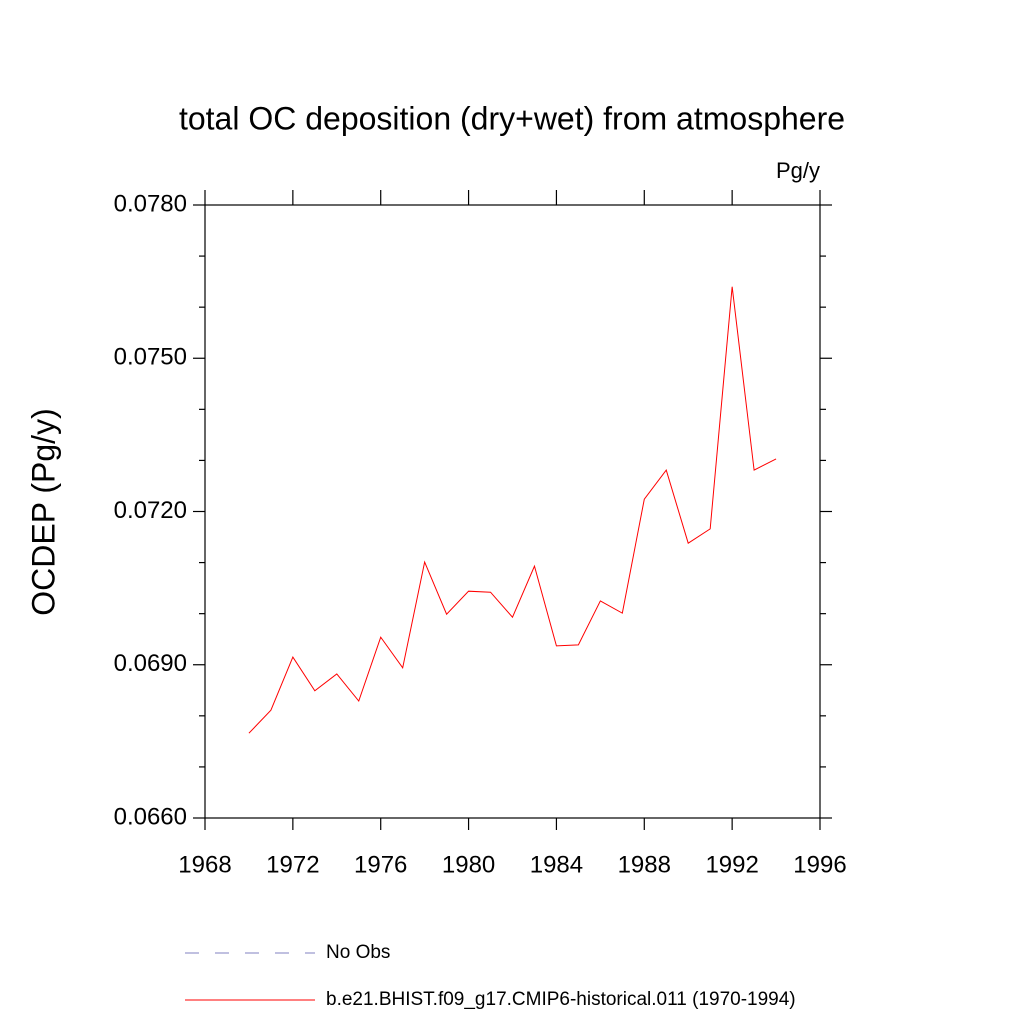 The image size is (1024, 1024). Describe the element at coordinates (380, 864) in the screenshot. I see `x-tick-label: 1976` at that location.